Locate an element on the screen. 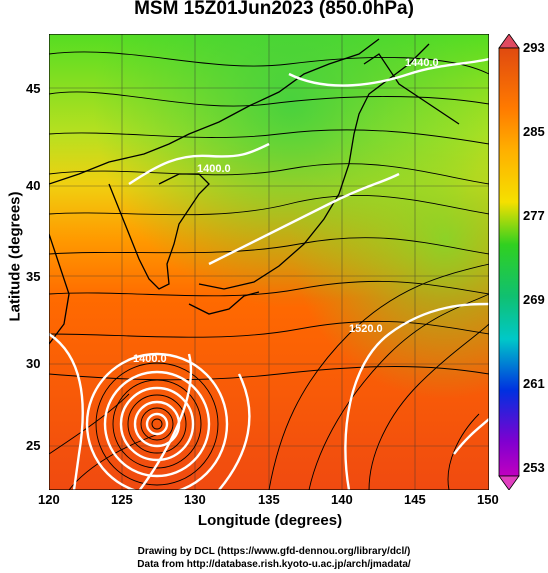 This screenshot has height=573, width=548. y-axis-title: Latitude (degrees) is located at coordinates (15, 256).